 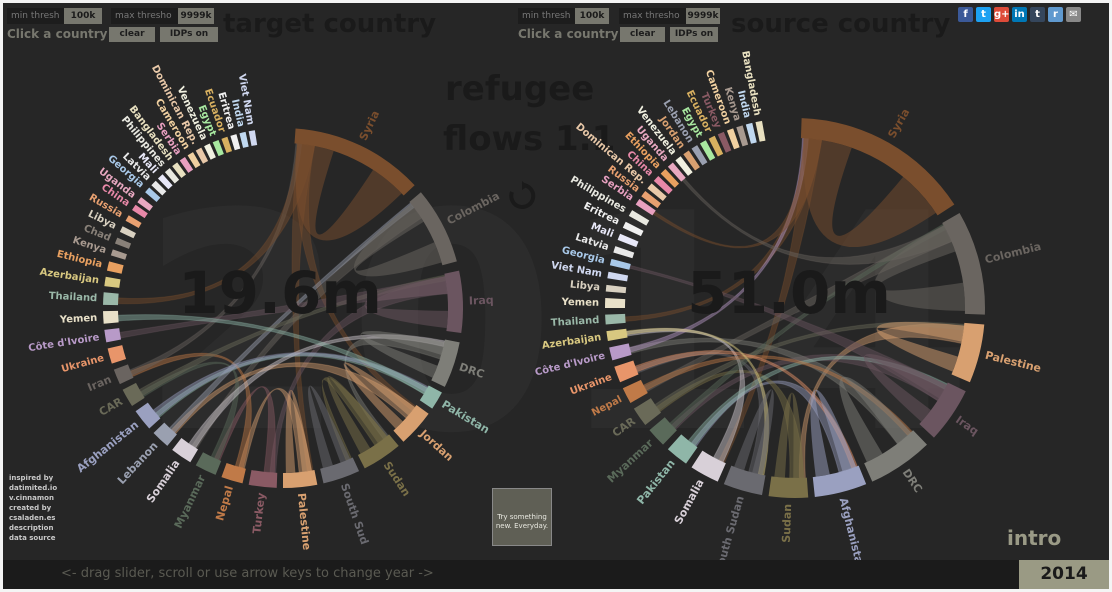 I want to click on country-label: Afghanistan, so click(x=852, y=528).